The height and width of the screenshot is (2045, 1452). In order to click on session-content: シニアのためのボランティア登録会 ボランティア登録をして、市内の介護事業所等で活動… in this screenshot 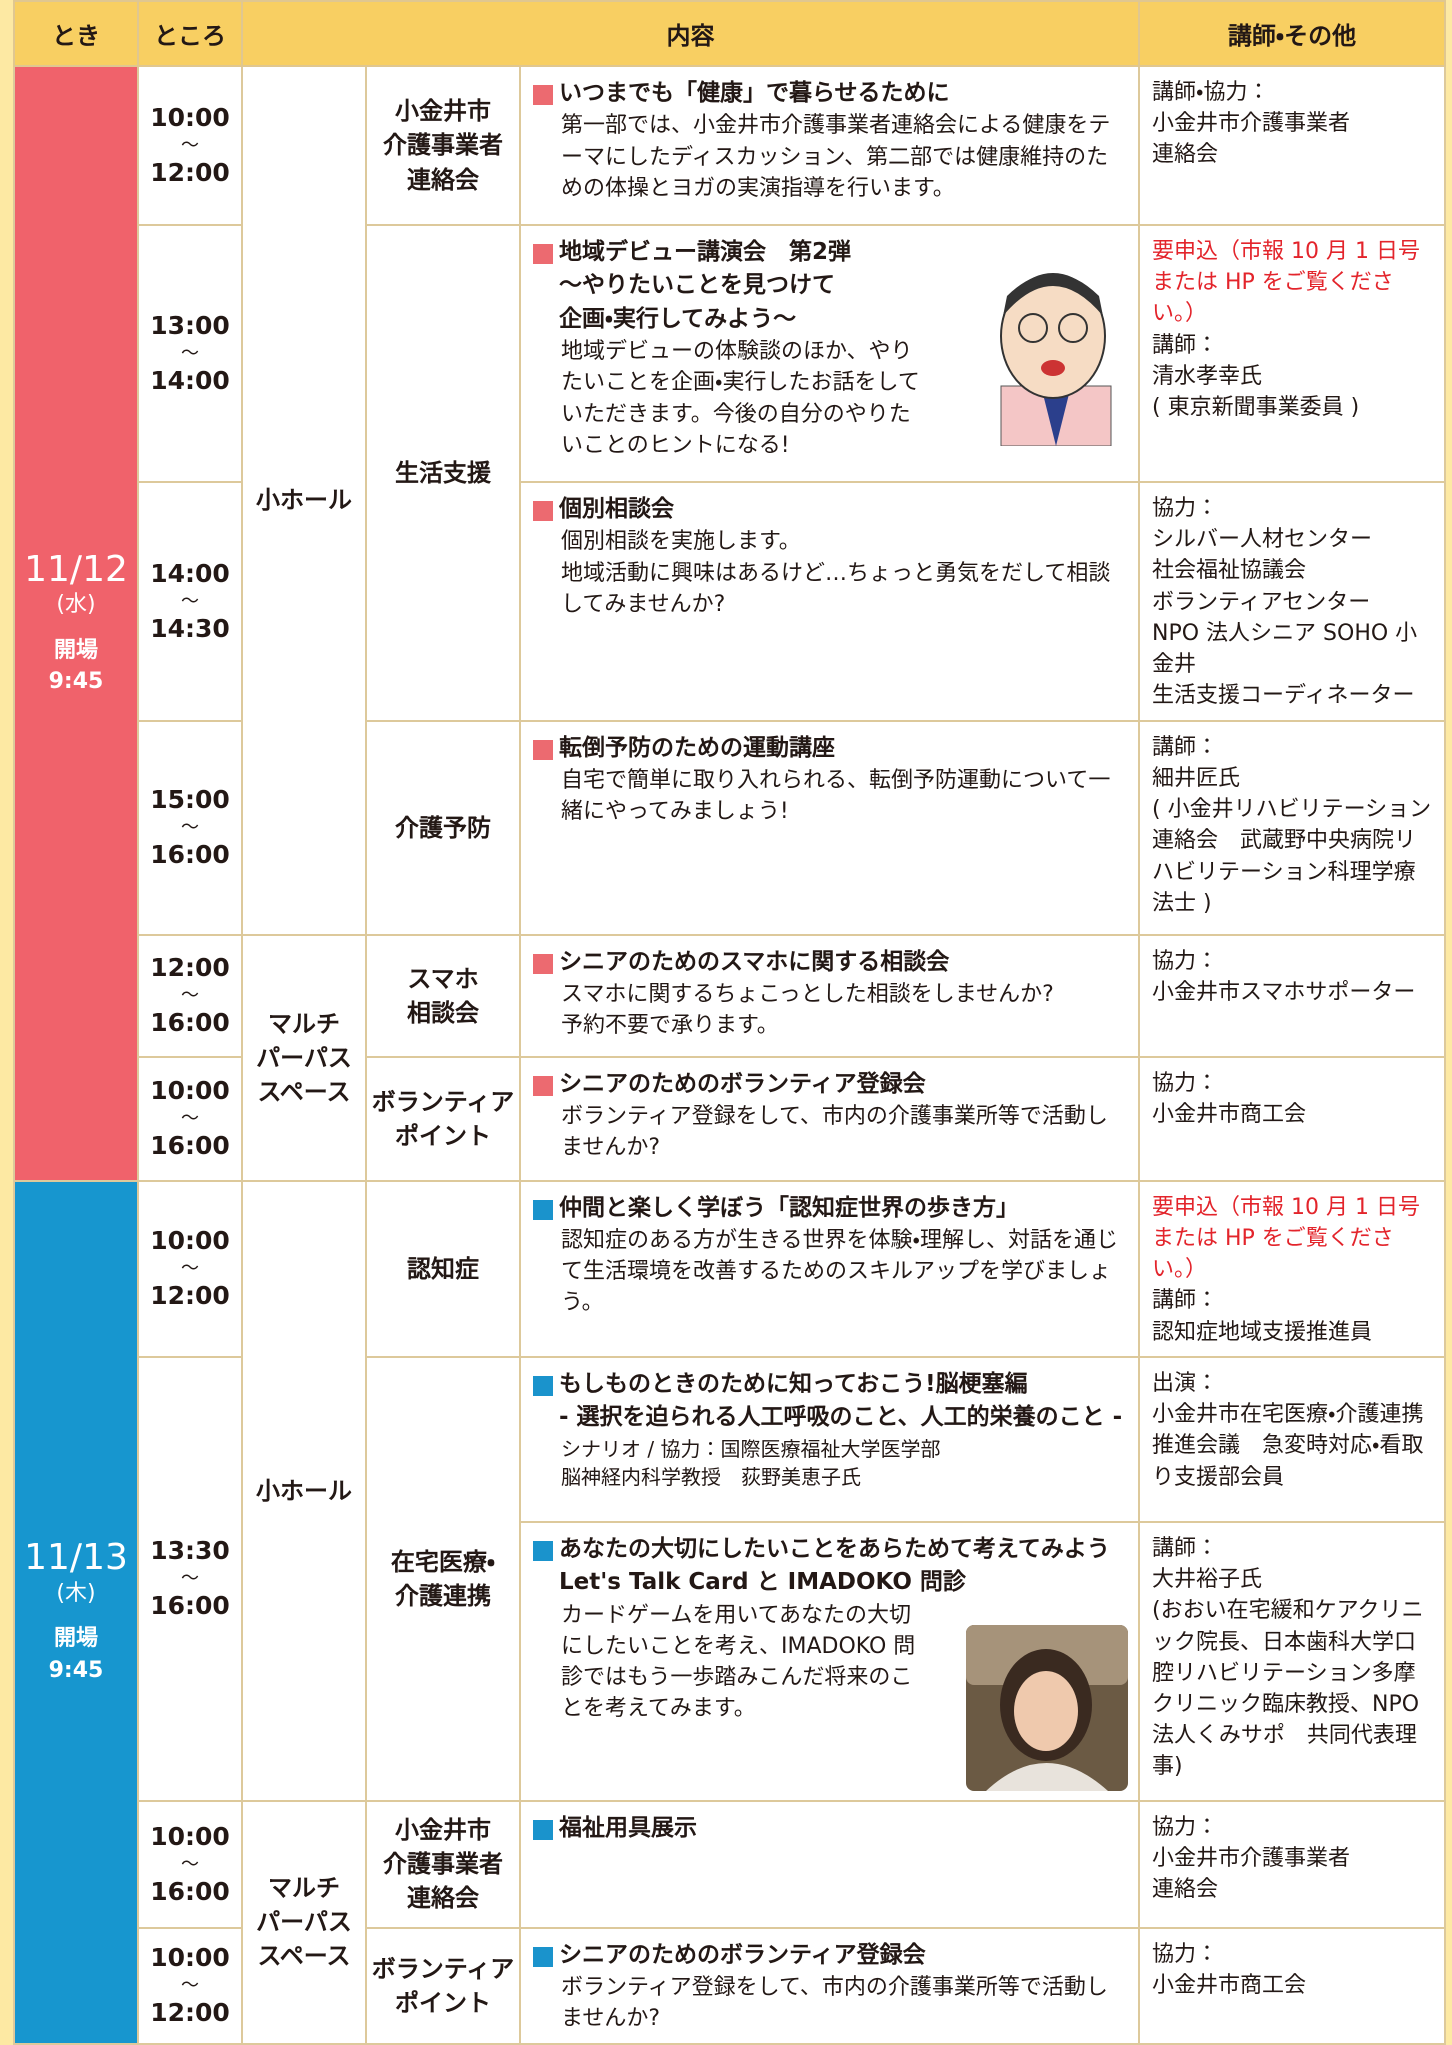, I will do `click(828, 1116)`.